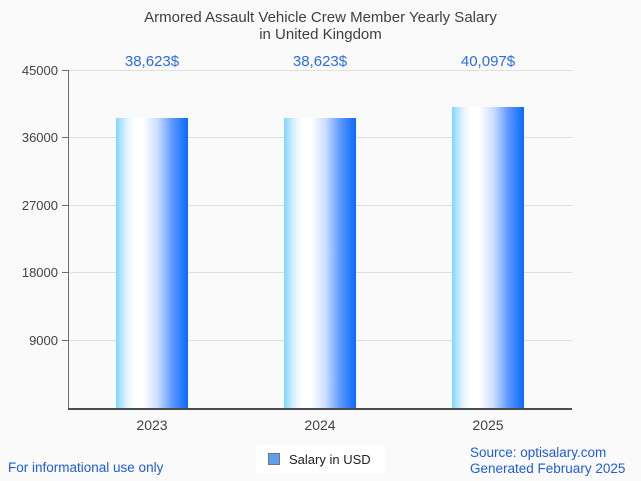 This screenshot has width=641, height=481. What do you see at coordinates (548, 468) in the screenshot?
I see `generated-date: Generated February 2025` at bounding box center [548, 468].